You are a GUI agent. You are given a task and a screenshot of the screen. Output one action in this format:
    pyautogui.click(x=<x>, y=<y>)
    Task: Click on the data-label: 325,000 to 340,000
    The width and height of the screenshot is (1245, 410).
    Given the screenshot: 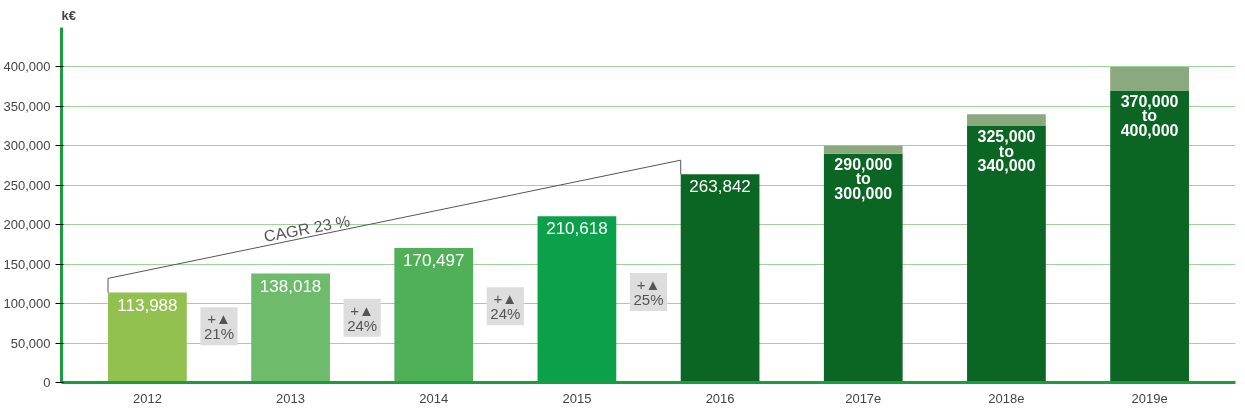 What is the action you would take?
    pyautogui.click(x=1006, y=151)
    